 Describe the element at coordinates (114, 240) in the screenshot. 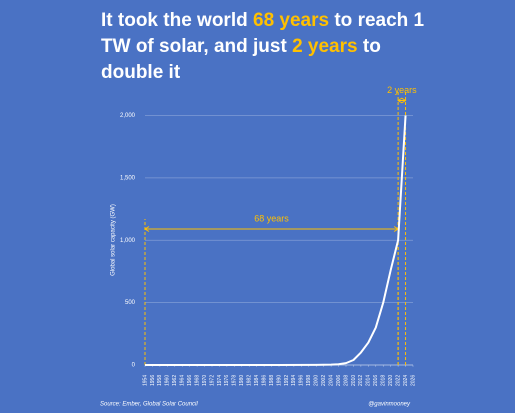

I see `y-axis-label: Global solar capacity (GW)` at that location.